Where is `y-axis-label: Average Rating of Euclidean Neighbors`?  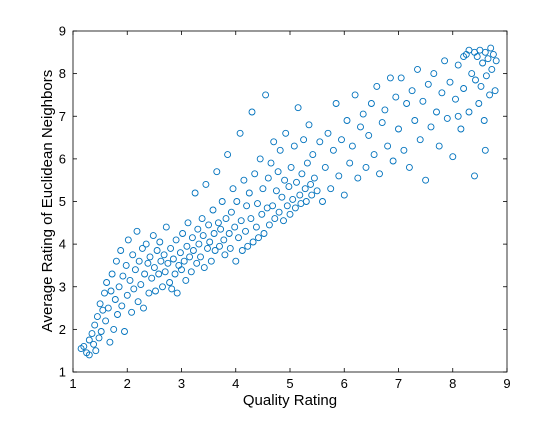 y-axis-label: Average Rating of Euclidean Neighbors is located at coordinates (47, 201).